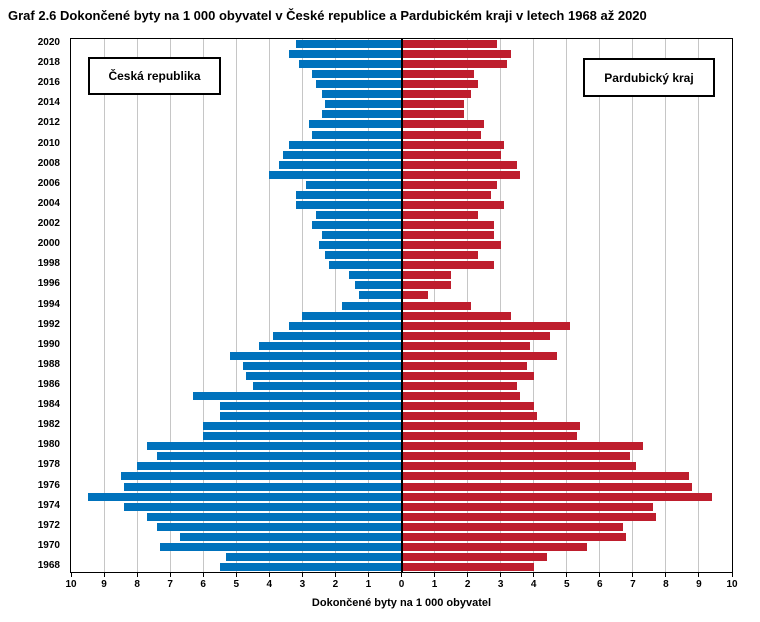 This screenshot has height=622, width=760. I want to click on bar-cz-1969, so click(314, 556).